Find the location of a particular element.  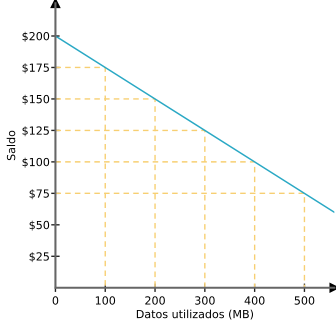

x-tick-label: 400 is located at coordinates (254, 300).